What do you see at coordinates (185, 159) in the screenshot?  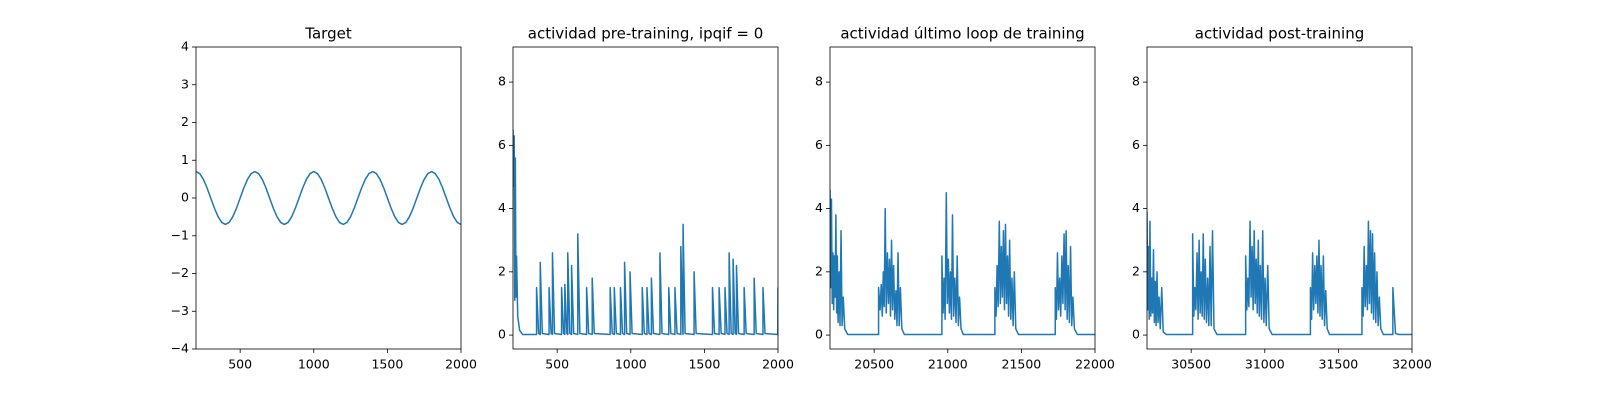 I see `y-tick-label: 1` at bounding box center [185, 159].